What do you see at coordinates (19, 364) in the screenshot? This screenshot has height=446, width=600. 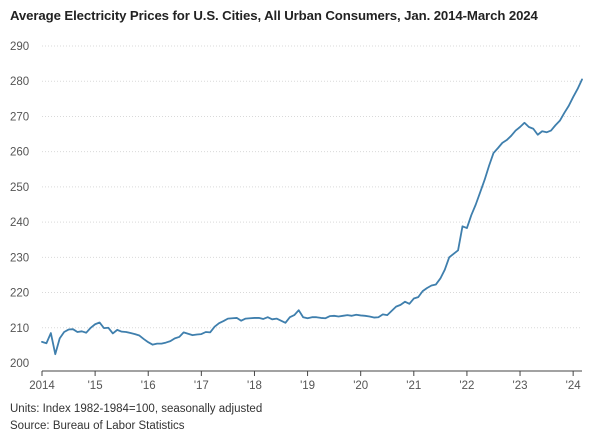 I see `y-tick-label-200: 200` at bounding box center [19, 364].